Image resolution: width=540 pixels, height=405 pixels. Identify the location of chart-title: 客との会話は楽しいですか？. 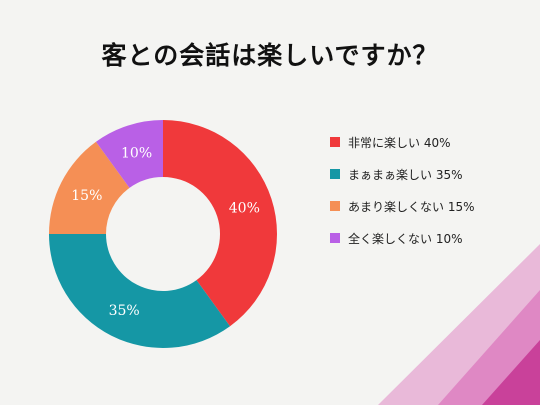
(270, 55).